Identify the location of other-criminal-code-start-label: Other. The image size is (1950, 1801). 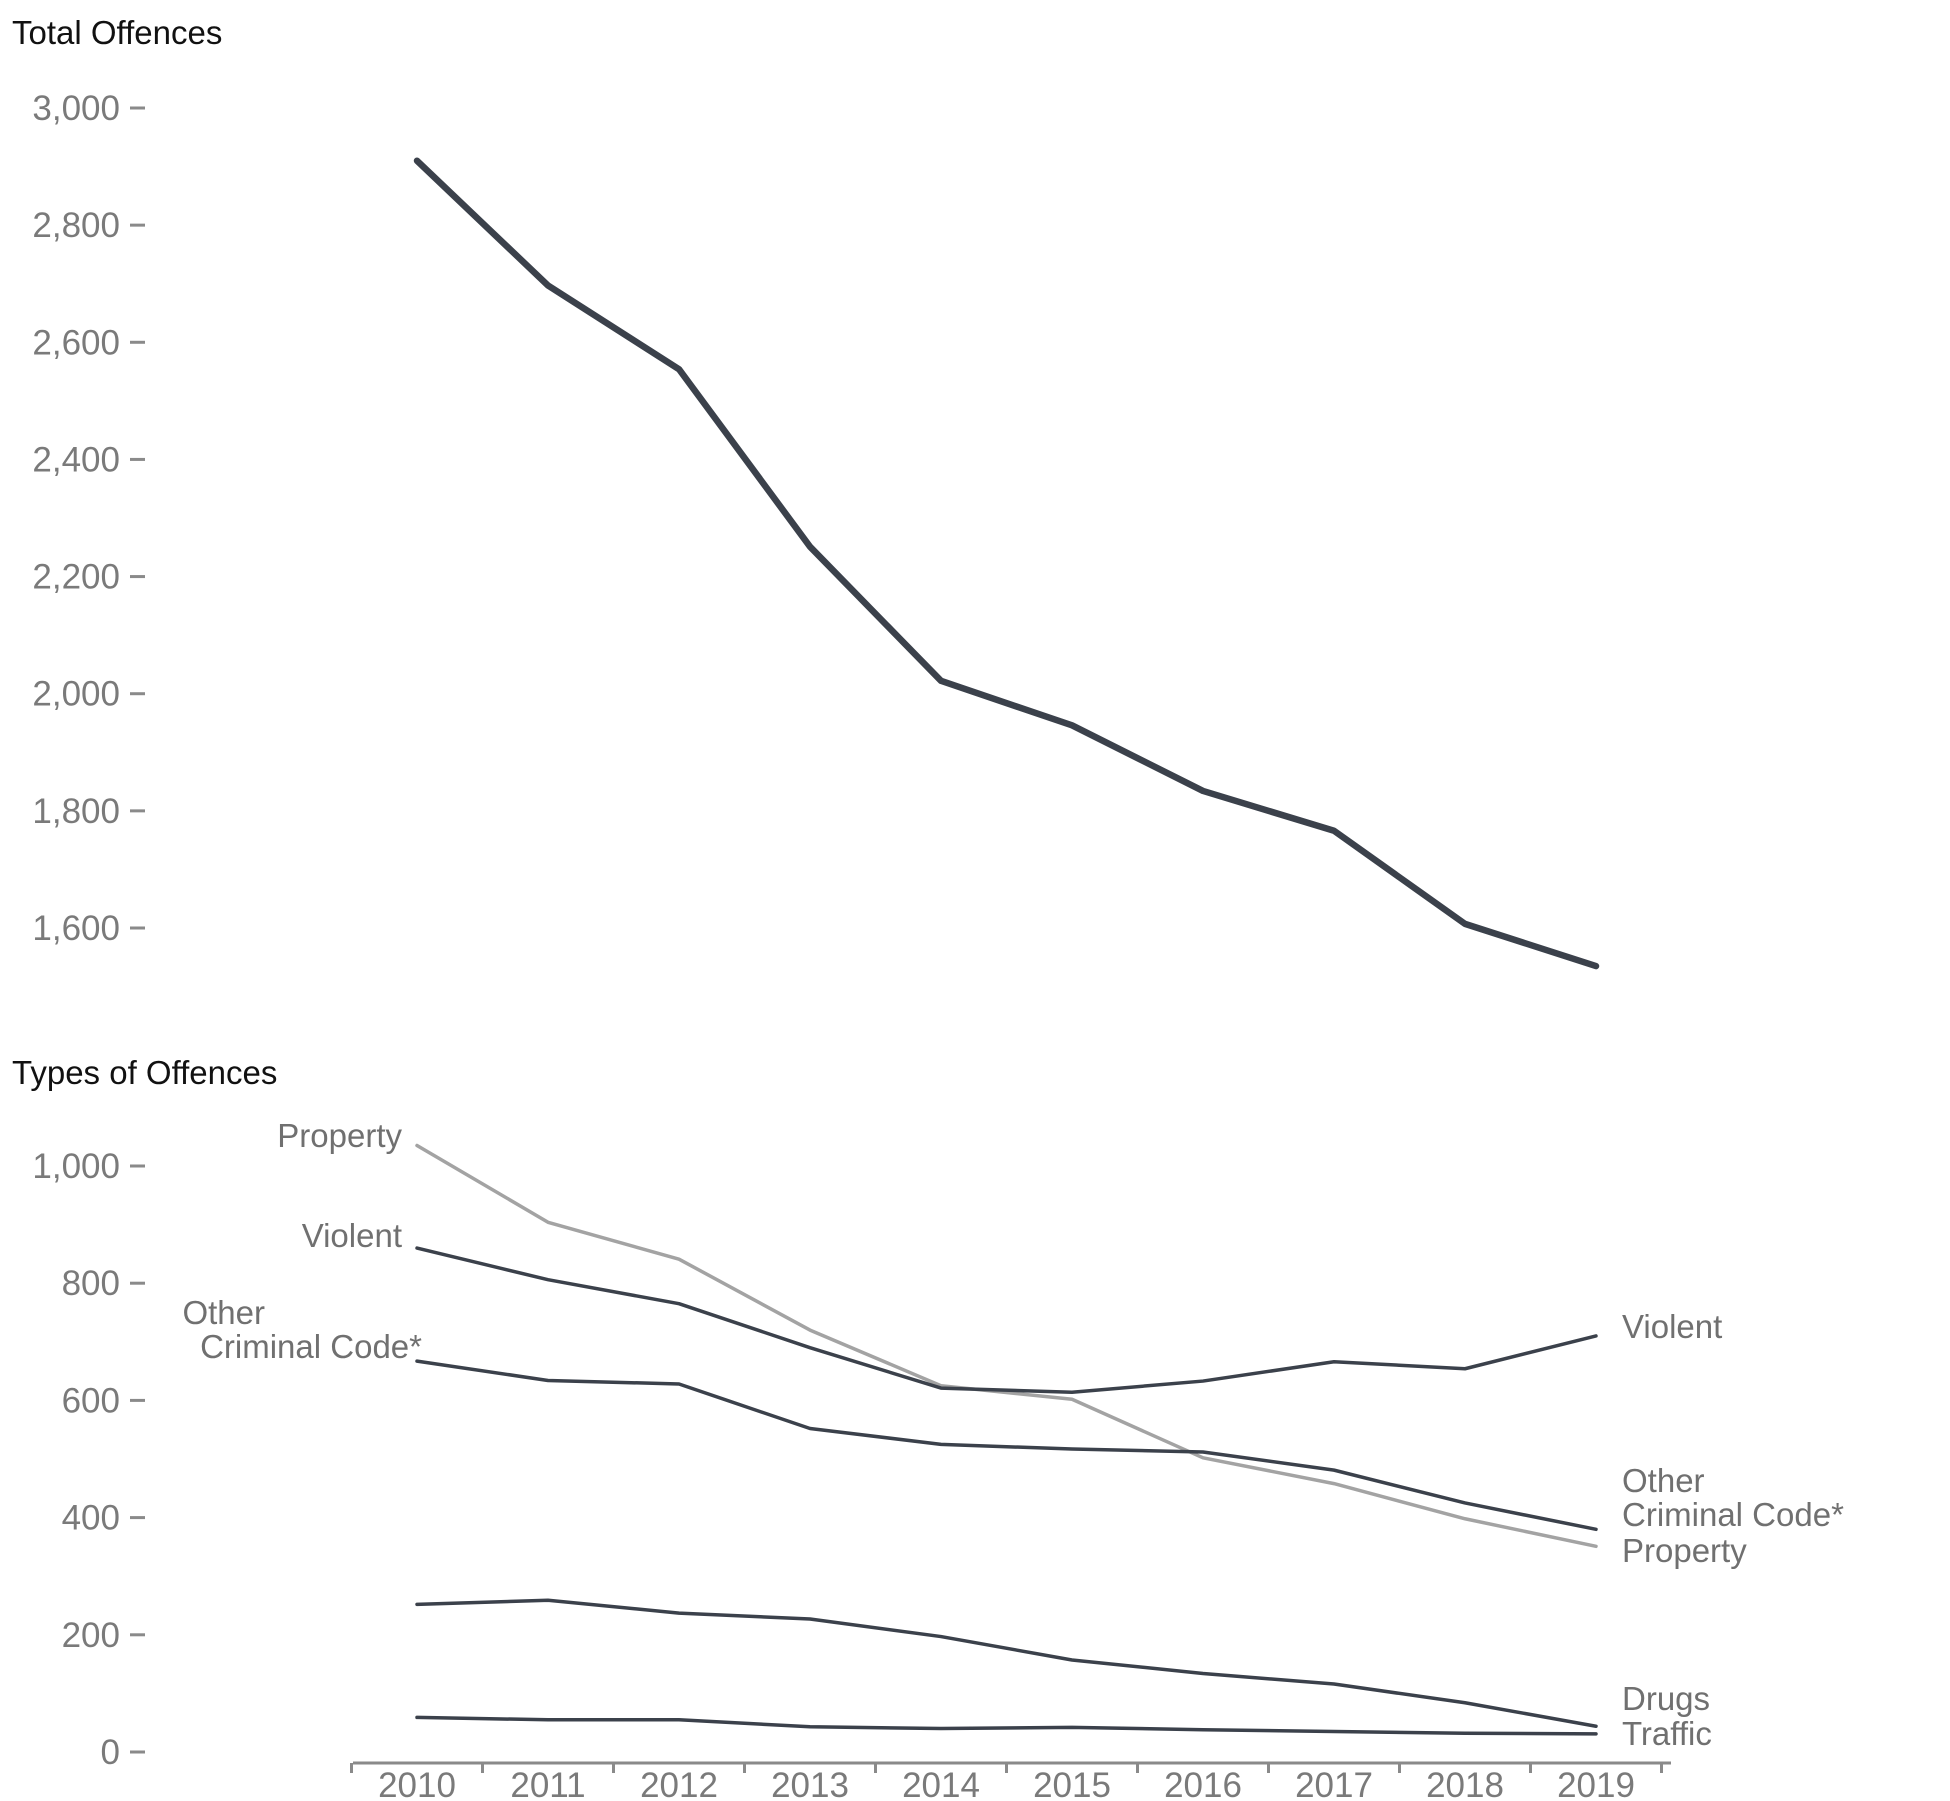
(223, 1312).